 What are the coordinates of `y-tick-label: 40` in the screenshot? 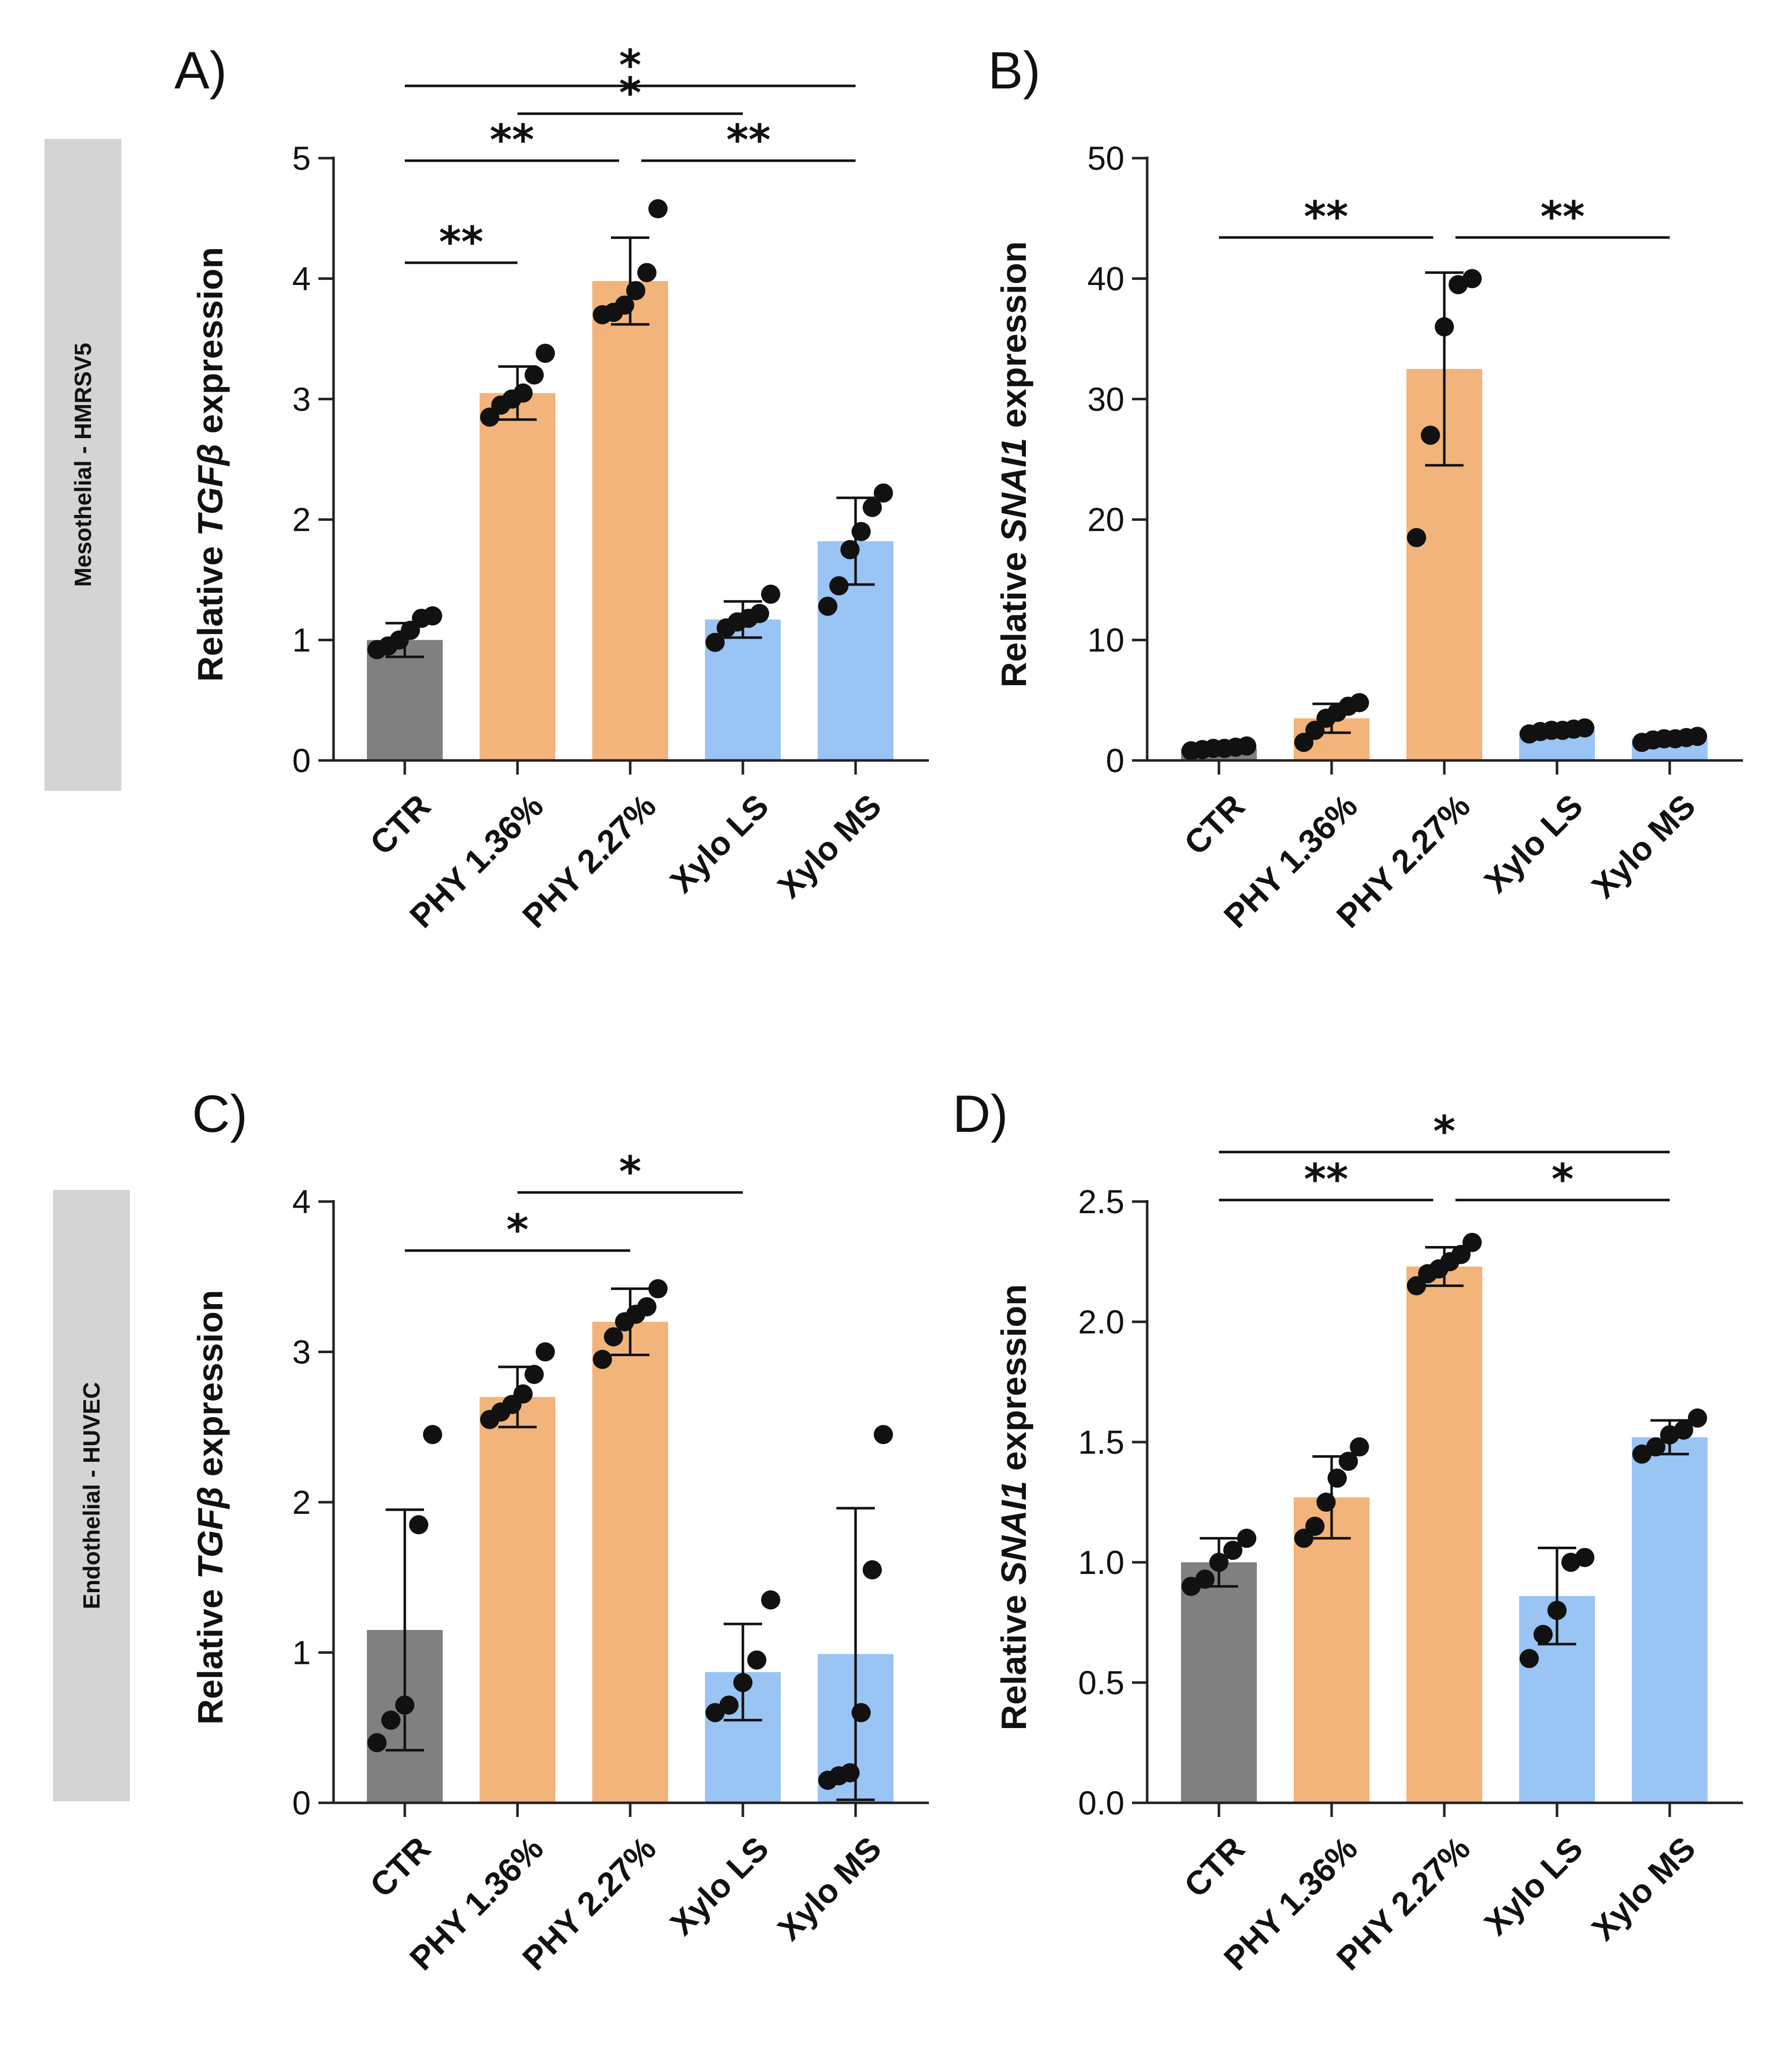 It's located at (1106, 278).